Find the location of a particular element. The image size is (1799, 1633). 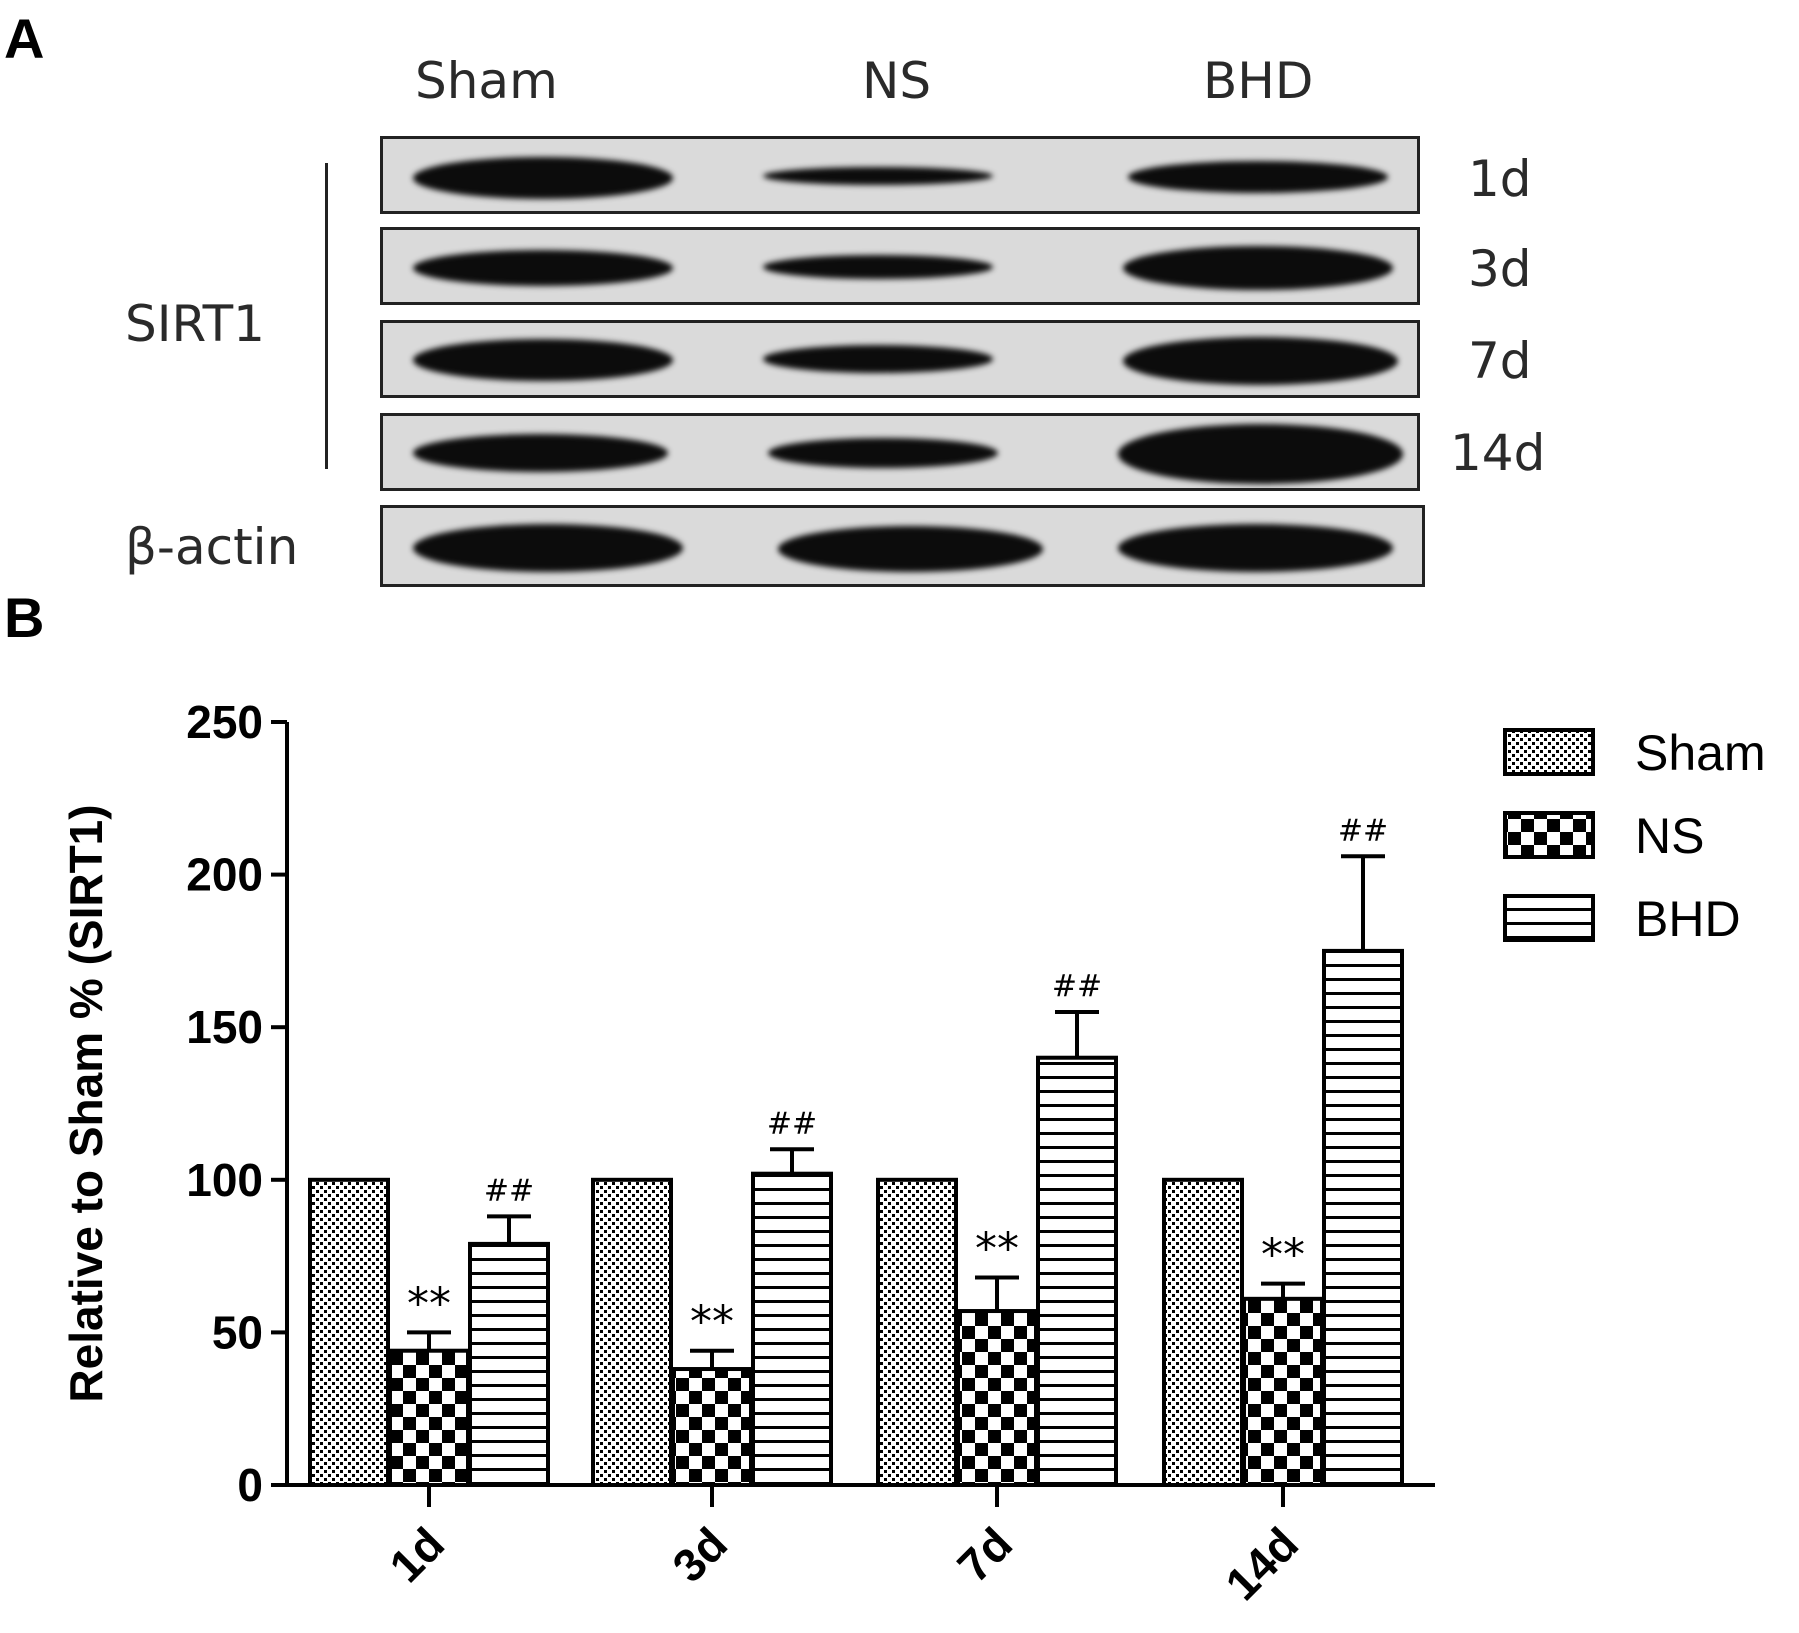

y-tick-label: 100 is located at coordinates (224, 1180).